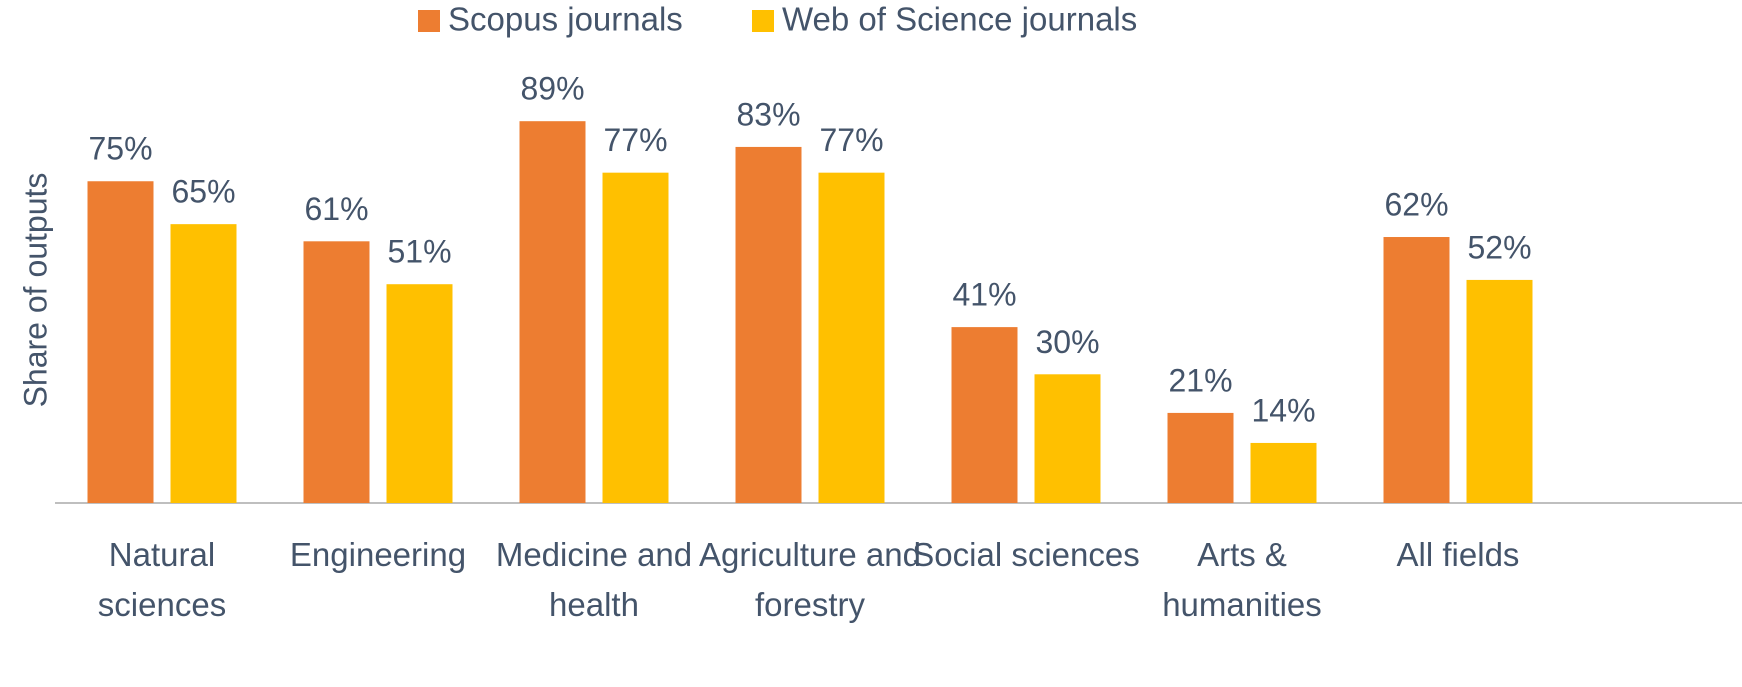 The image size is (1742, 687). What do you see at coordinates (120, 149) in the screenshot?
I see `value-label: 75%` at bounding box center [120, 149].